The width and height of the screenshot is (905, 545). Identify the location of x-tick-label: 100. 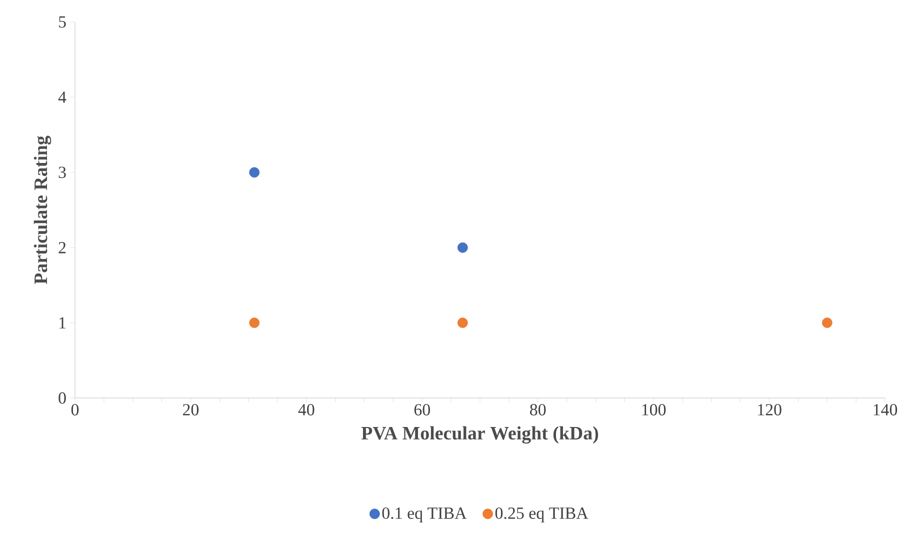
(654, 410).